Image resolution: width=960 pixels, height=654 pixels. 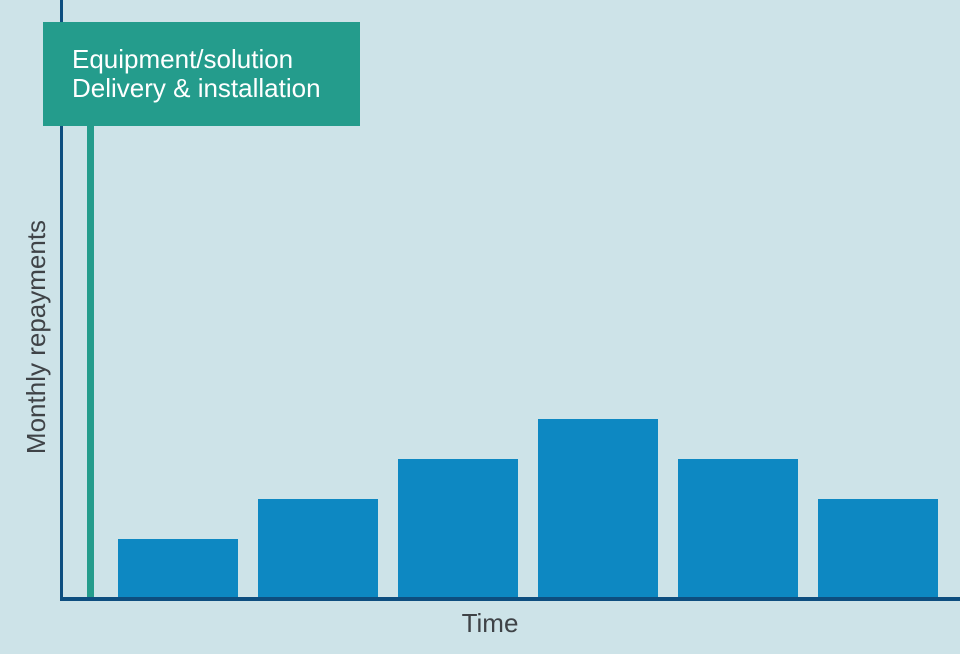 What do you see at coordinates (61, 300) in the screenshot?
I see `y-axis-line` at bounding box center [61, 300].